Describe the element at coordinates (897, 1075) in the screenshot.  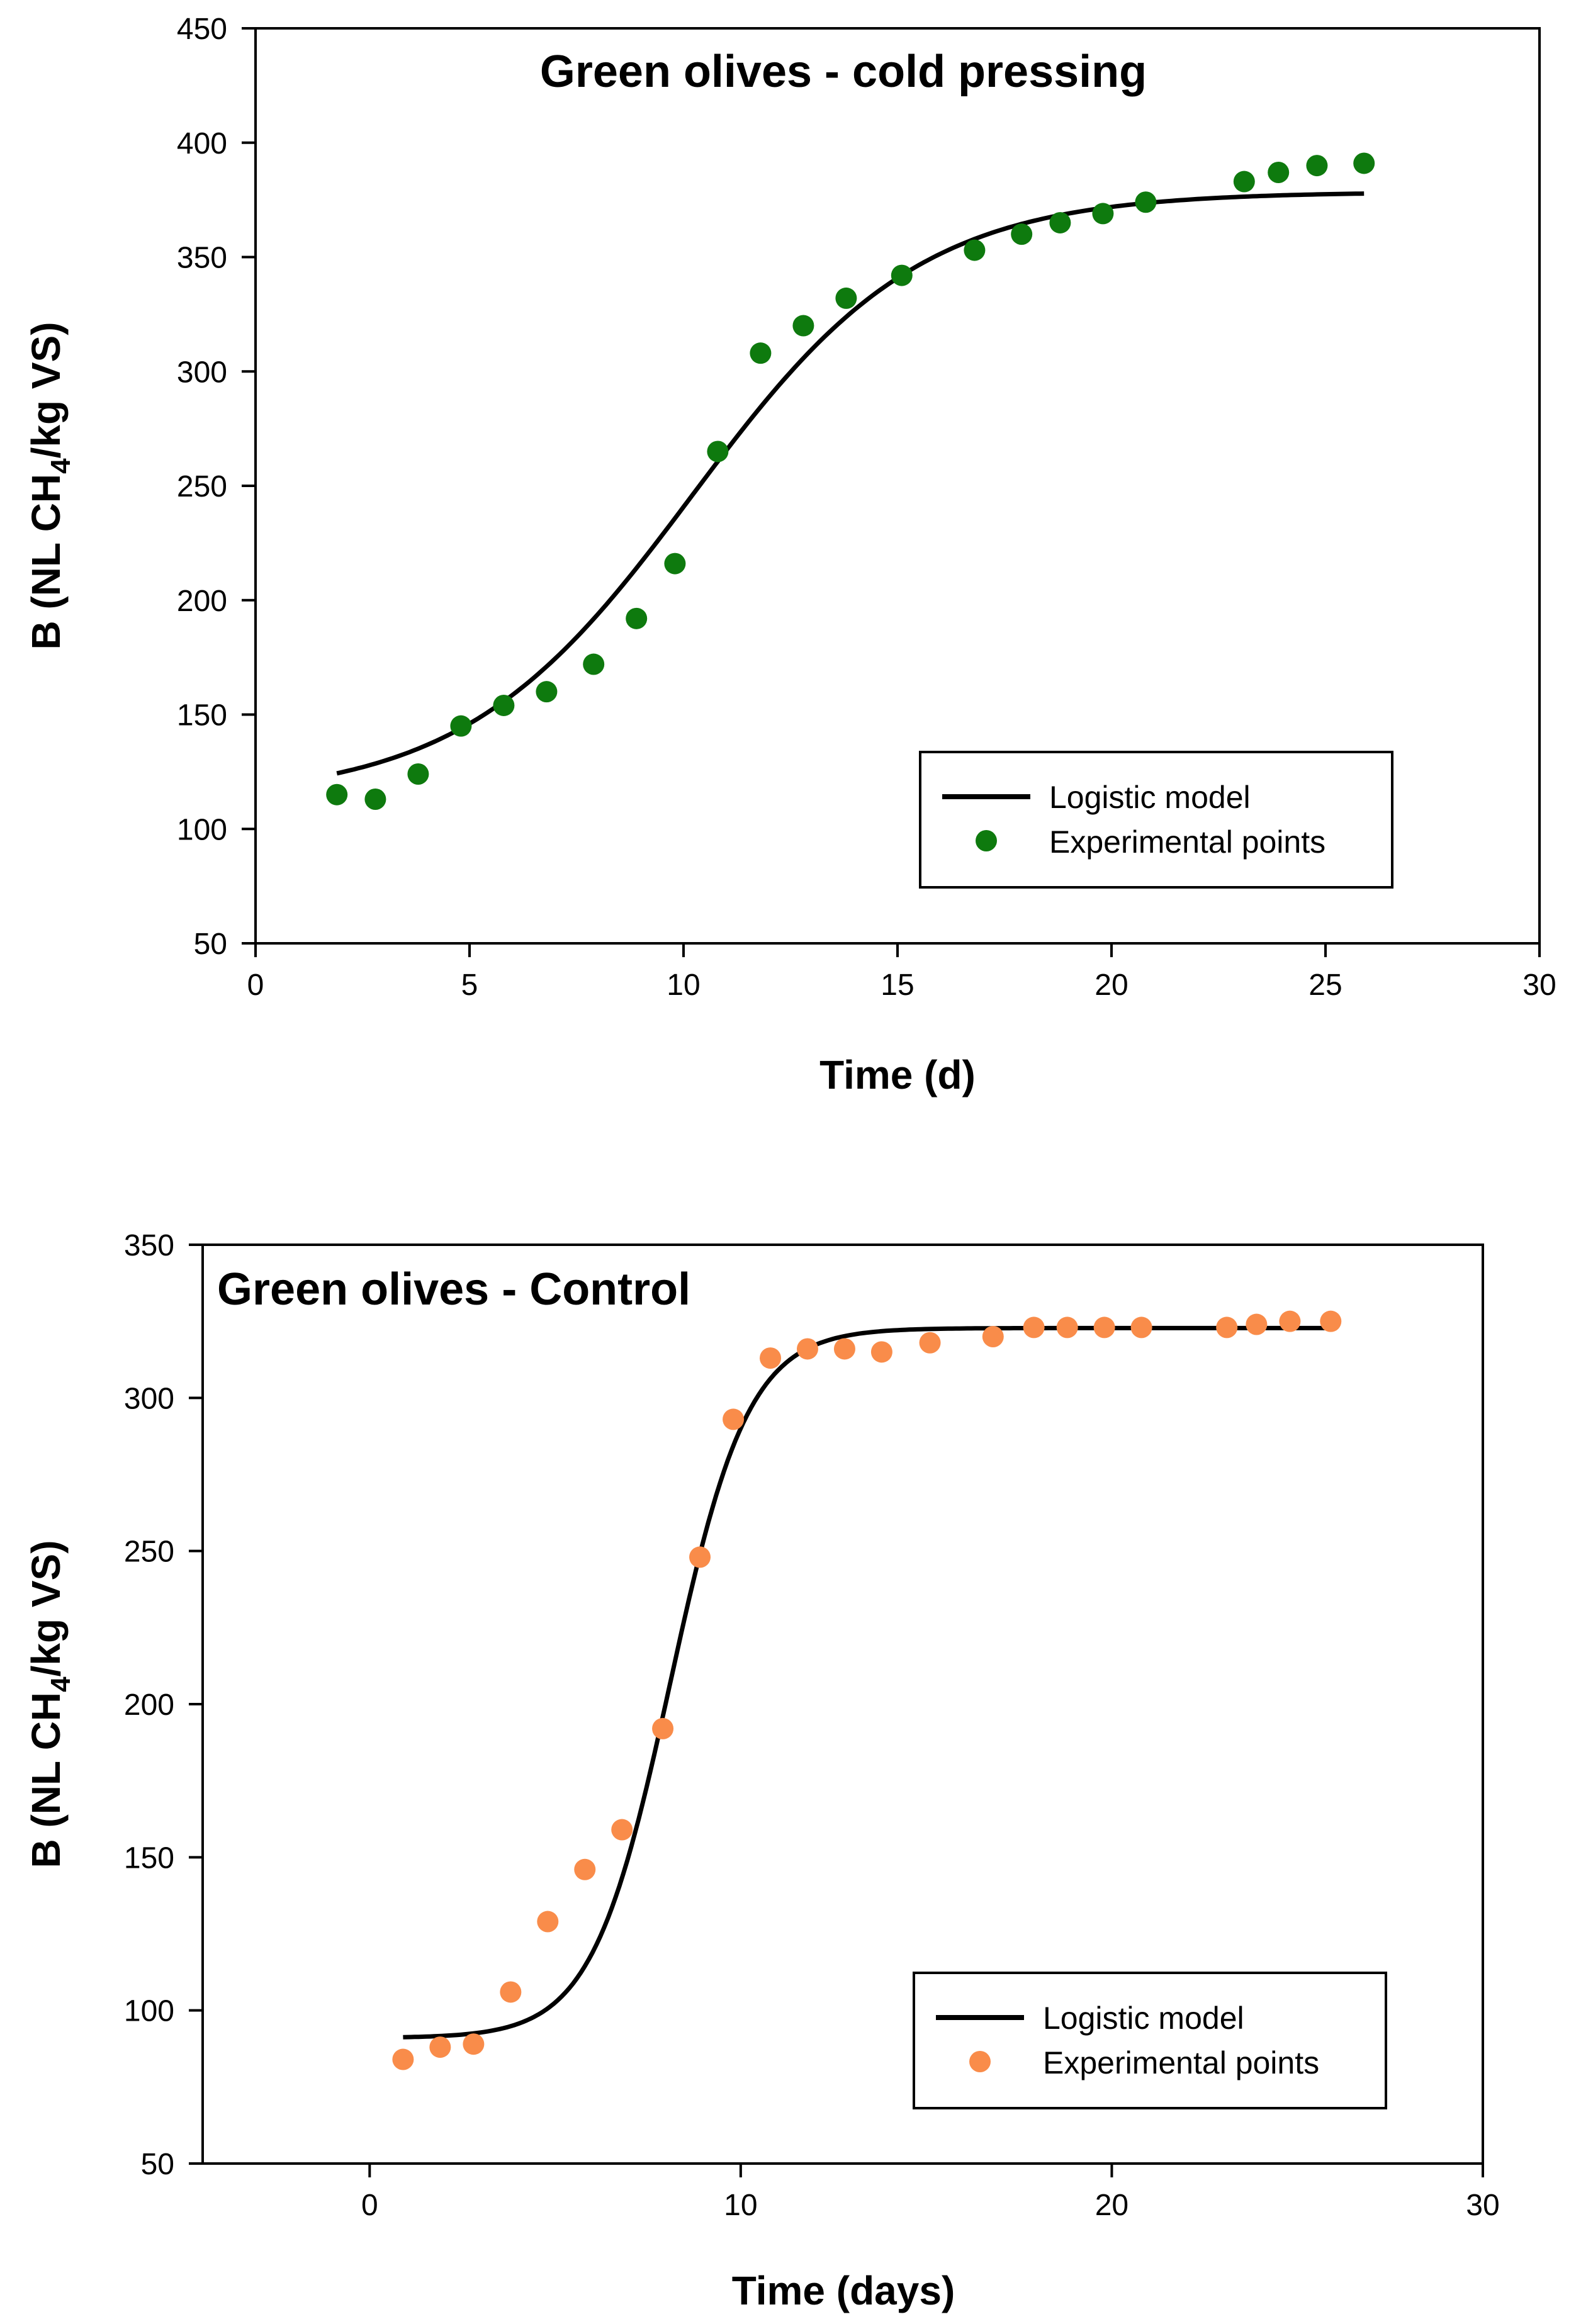
I see `x-axis-label: Time (d)` at that location.